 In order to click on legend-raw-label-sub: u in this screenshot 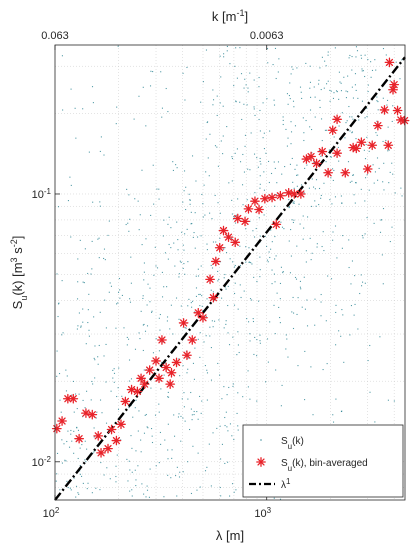, I will do `click(290, 446)`.